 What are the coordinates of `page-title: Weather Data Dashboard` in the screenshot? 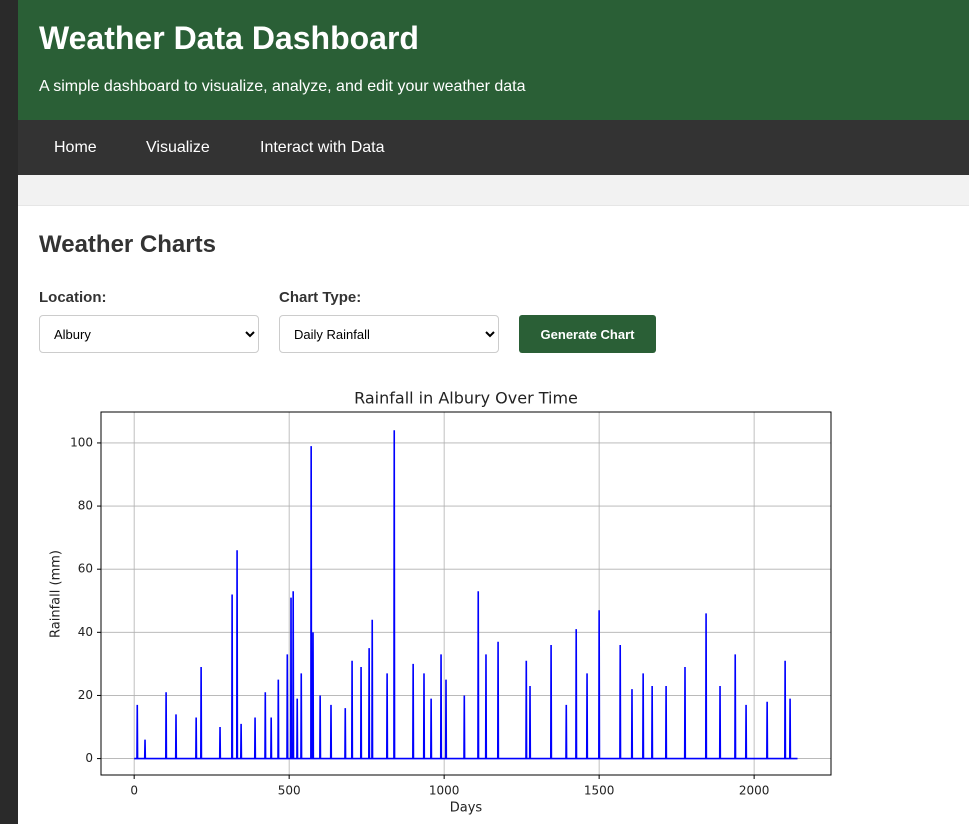 It's located at (229, 38).